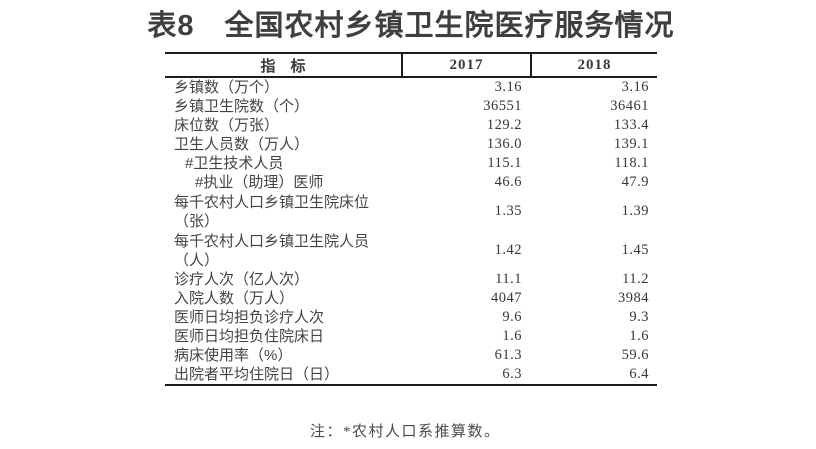  What do you see at coordinates (635, 355) in the screenshot?
I see `value-2018: 59.6` at bounding box center [635, 355].